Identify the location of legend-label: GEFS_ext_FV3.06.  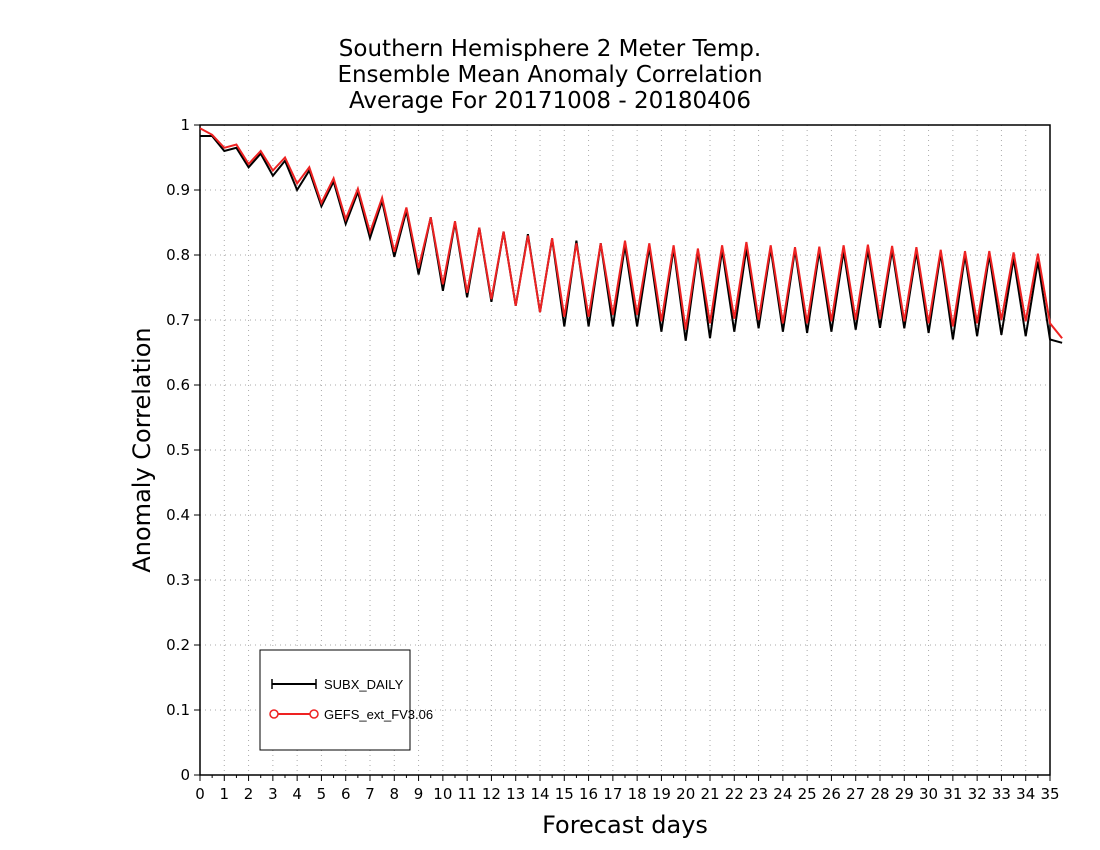
(378, 714).